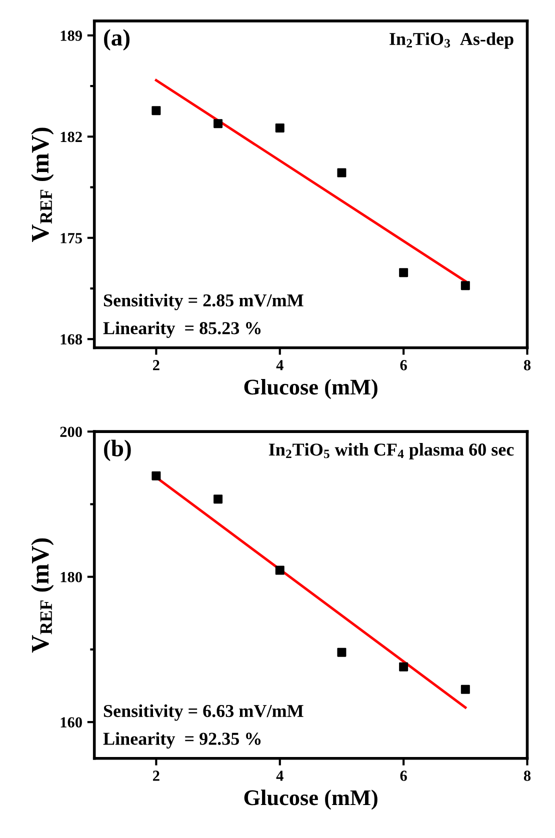 The width and height of the screenshot is (555, 838). Describe the element at coordinates (71, 35) in the screenshot. I see `y-tick-label: 189` at that location.